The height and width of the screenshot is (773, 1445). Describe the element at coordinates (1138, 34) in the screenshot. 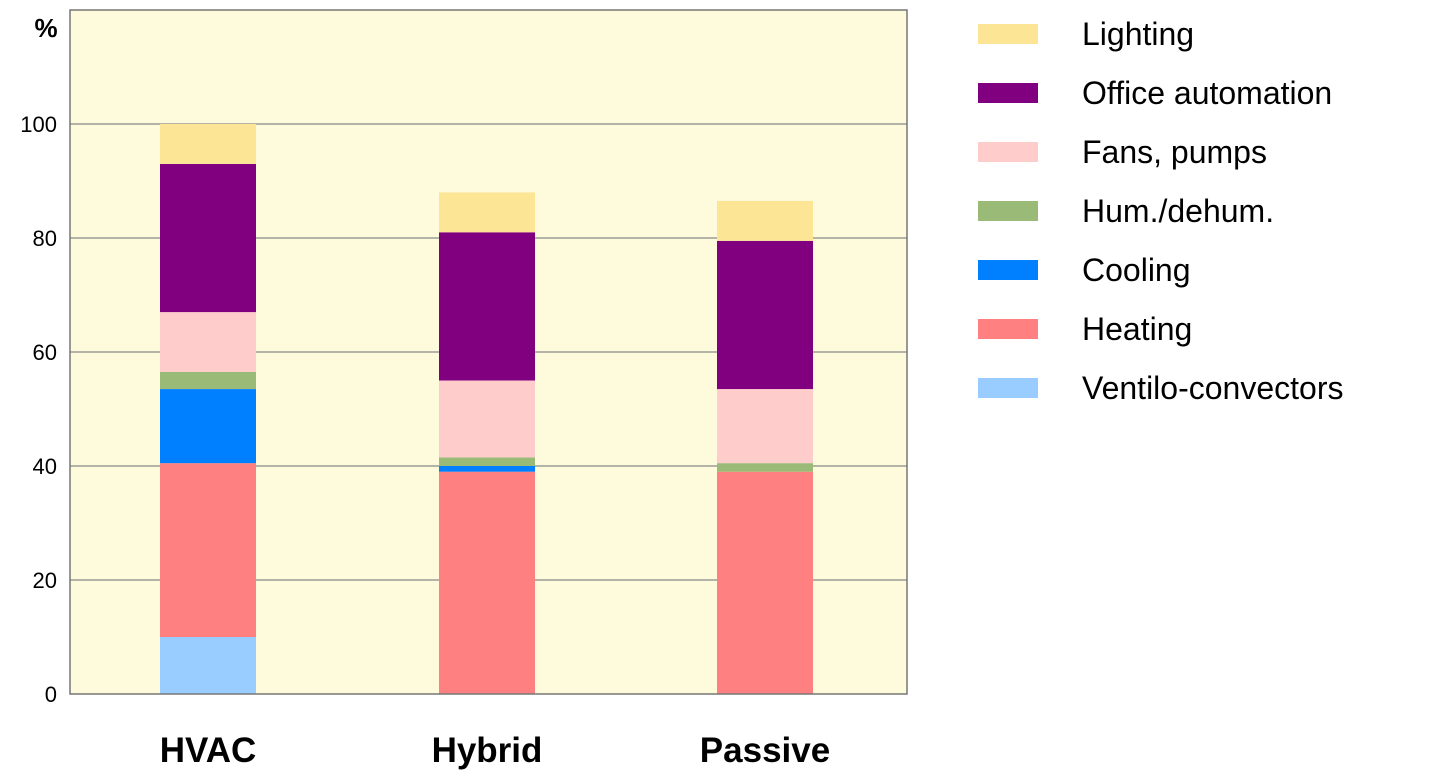

I see `legend-label: Lighting` at that location.